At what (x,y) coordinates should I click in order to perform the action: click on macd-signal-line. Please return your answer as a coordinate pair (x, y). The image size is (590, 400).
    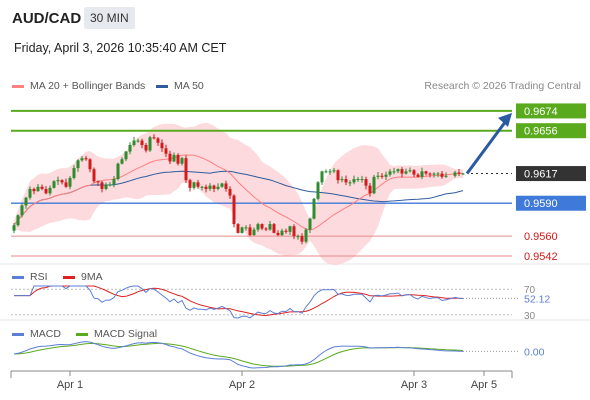
    Looking at the image, I should click on (238, 354).